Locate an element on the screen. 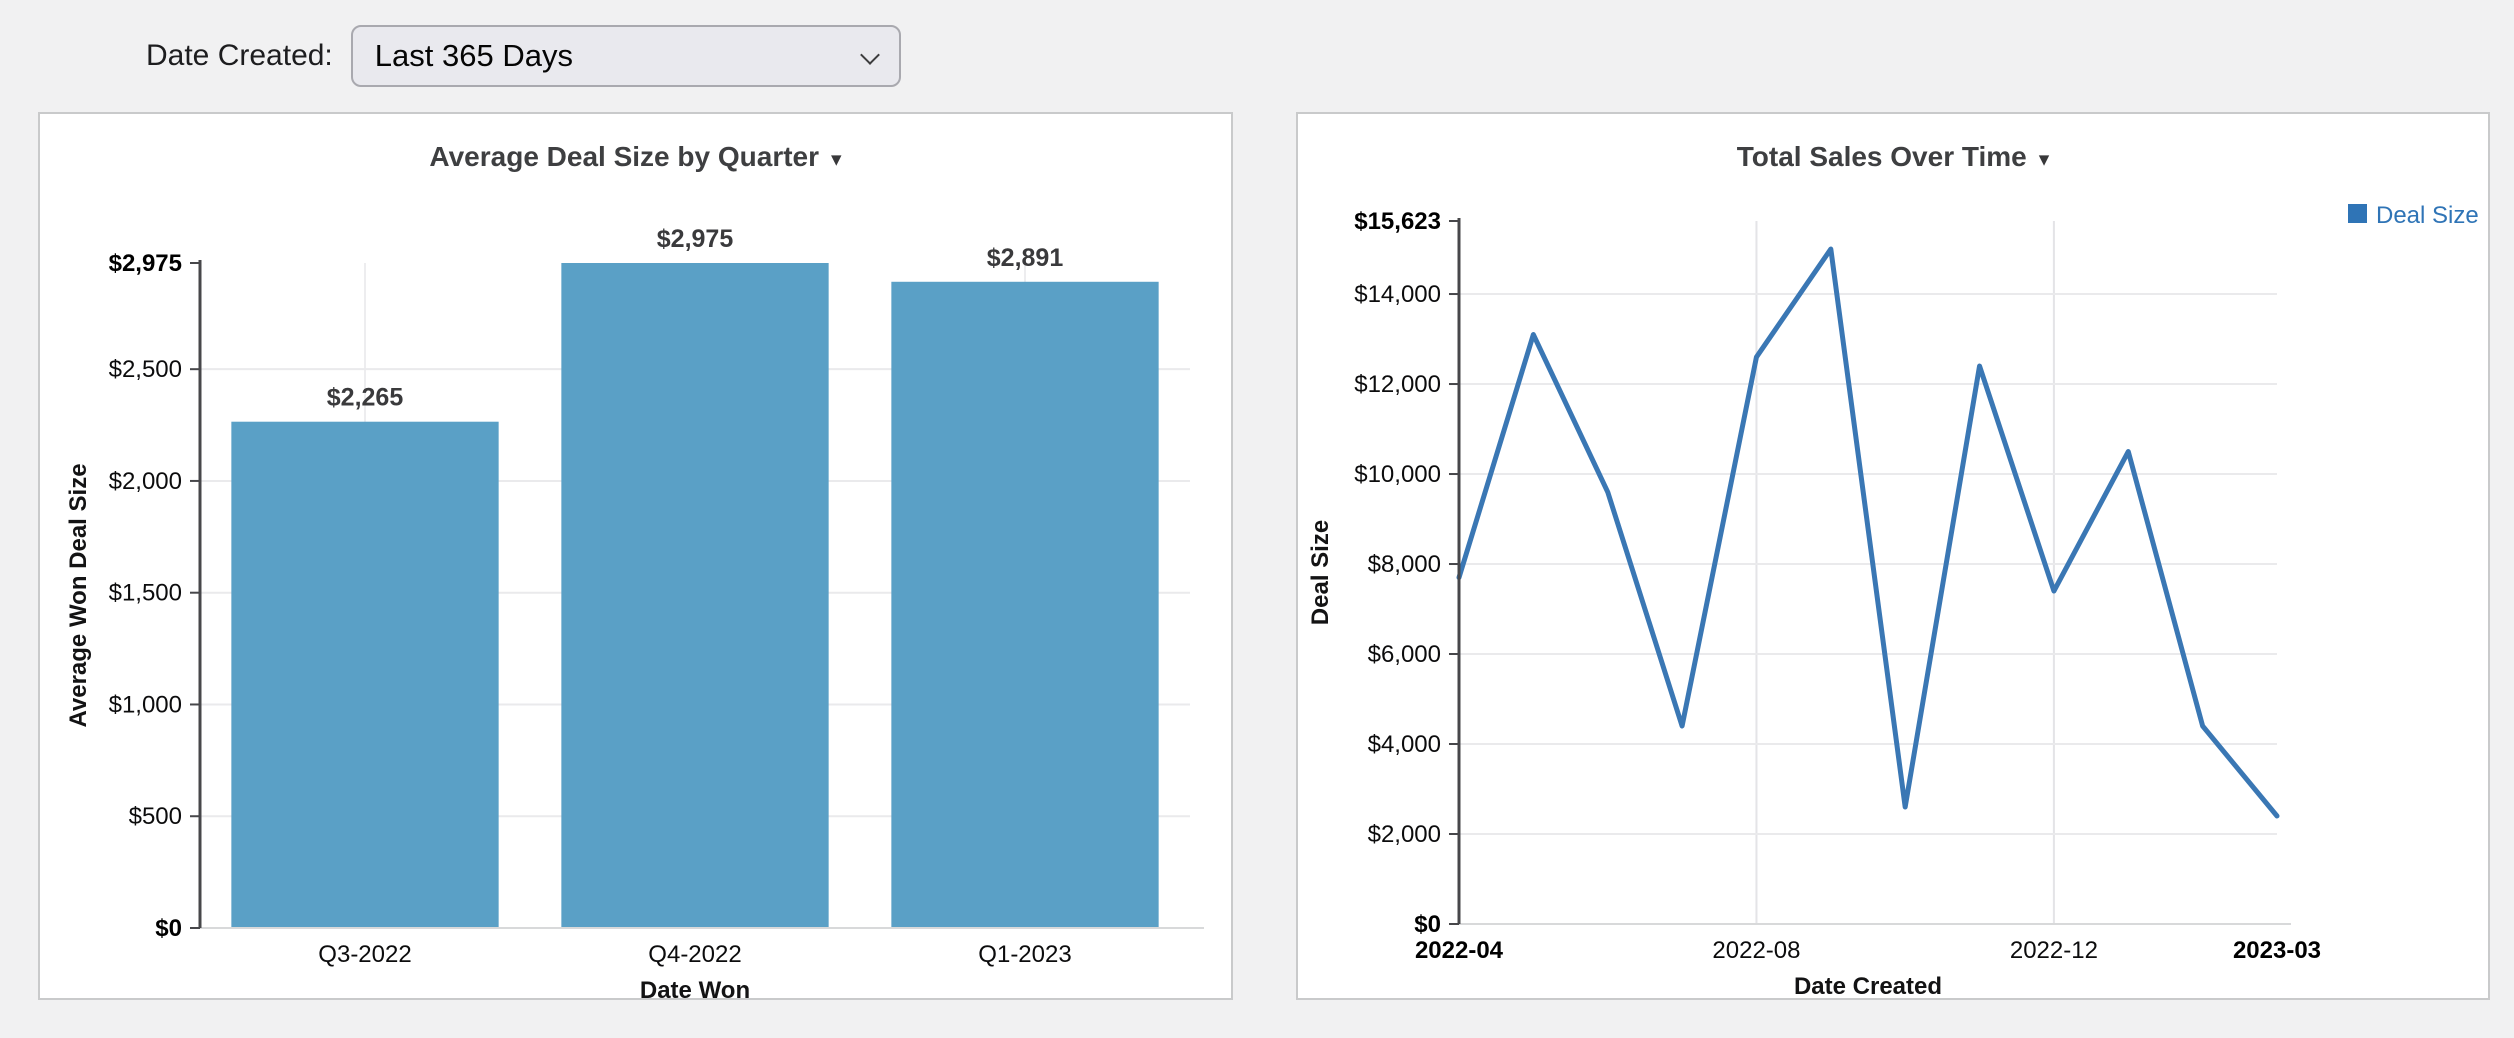  date-created-label: Date Created: is located at coordinates (239, 55).